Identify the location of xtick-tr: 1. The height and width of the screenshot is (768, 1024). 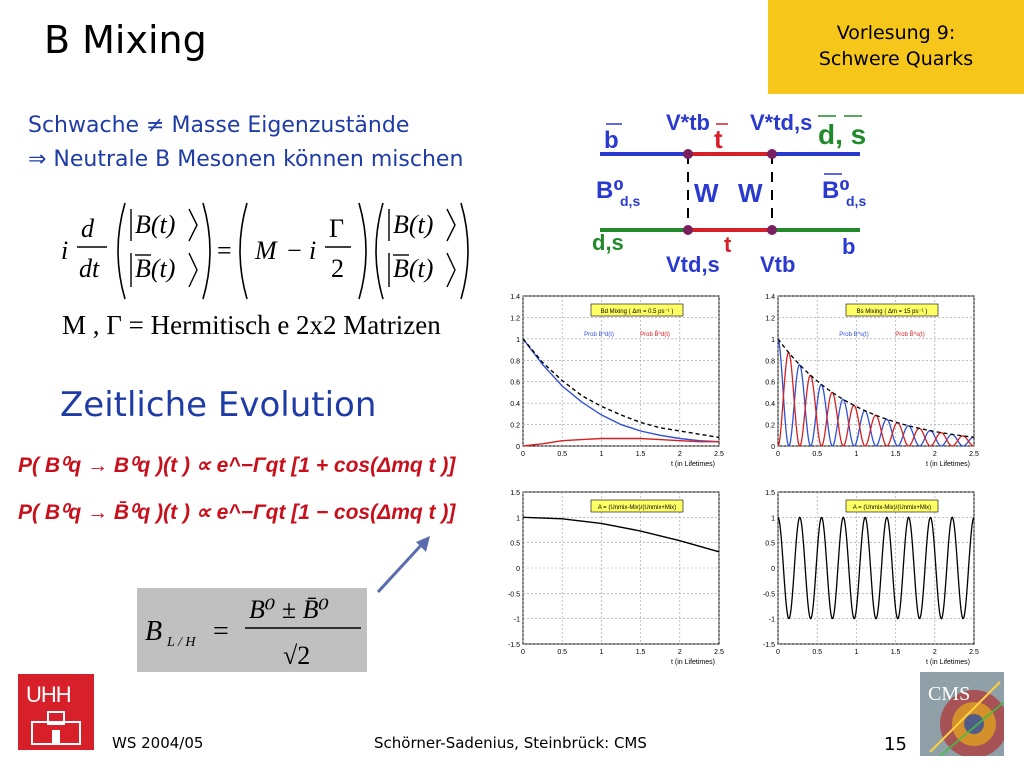
(856, 454).